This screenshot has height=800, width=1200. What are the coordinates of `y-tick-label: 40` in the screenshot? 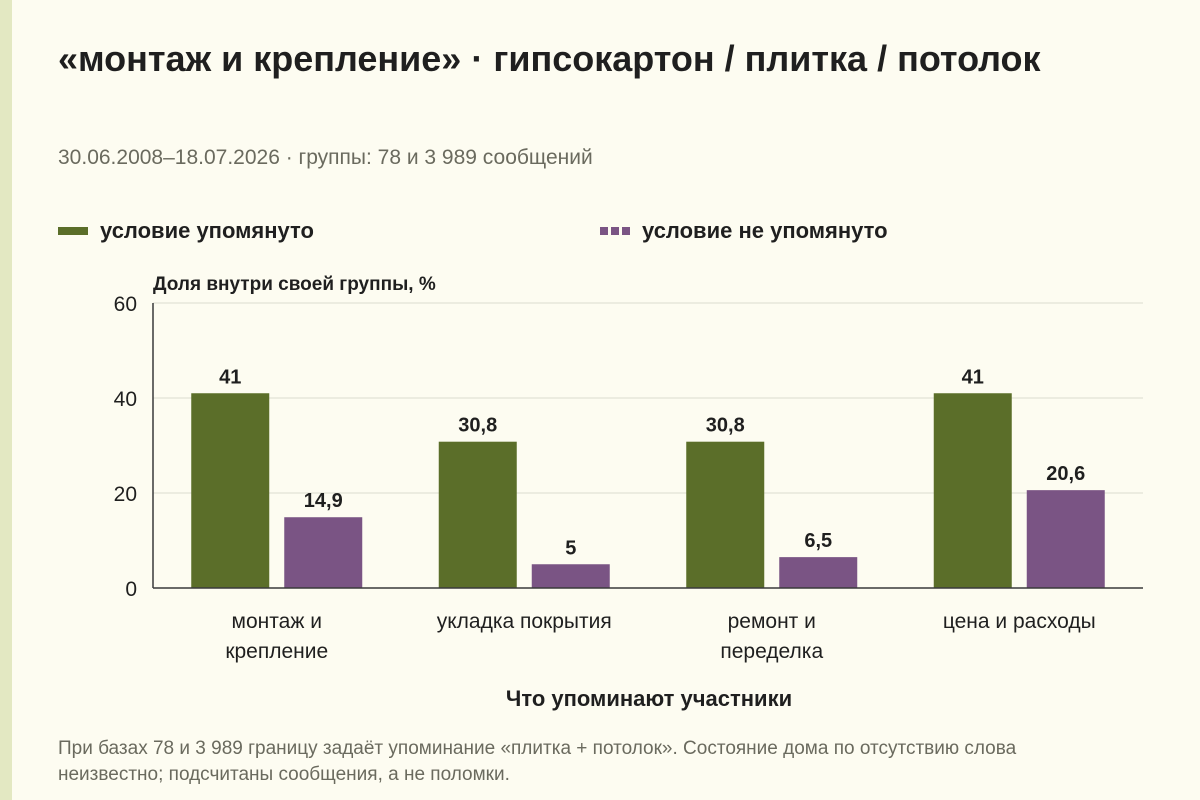 It's located at (125, 399).